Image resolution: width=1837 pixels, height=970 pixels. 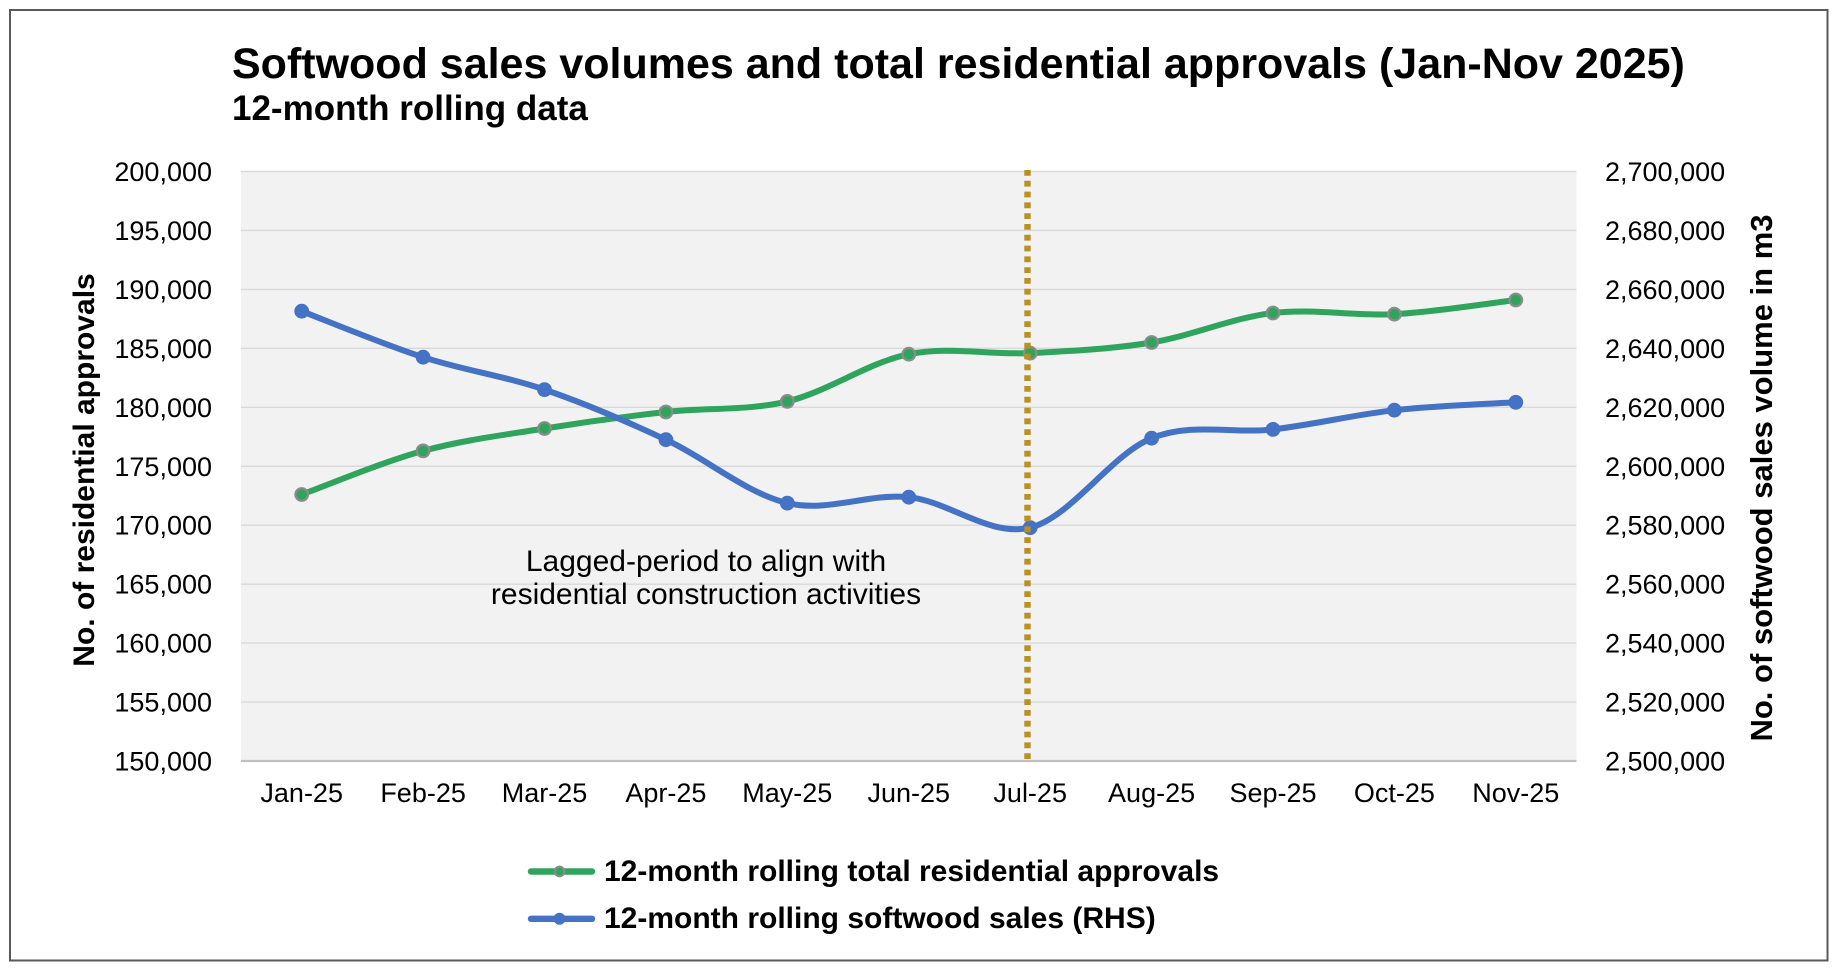 I want to click on svg-text: 195,000, so click(x=163, y=231).